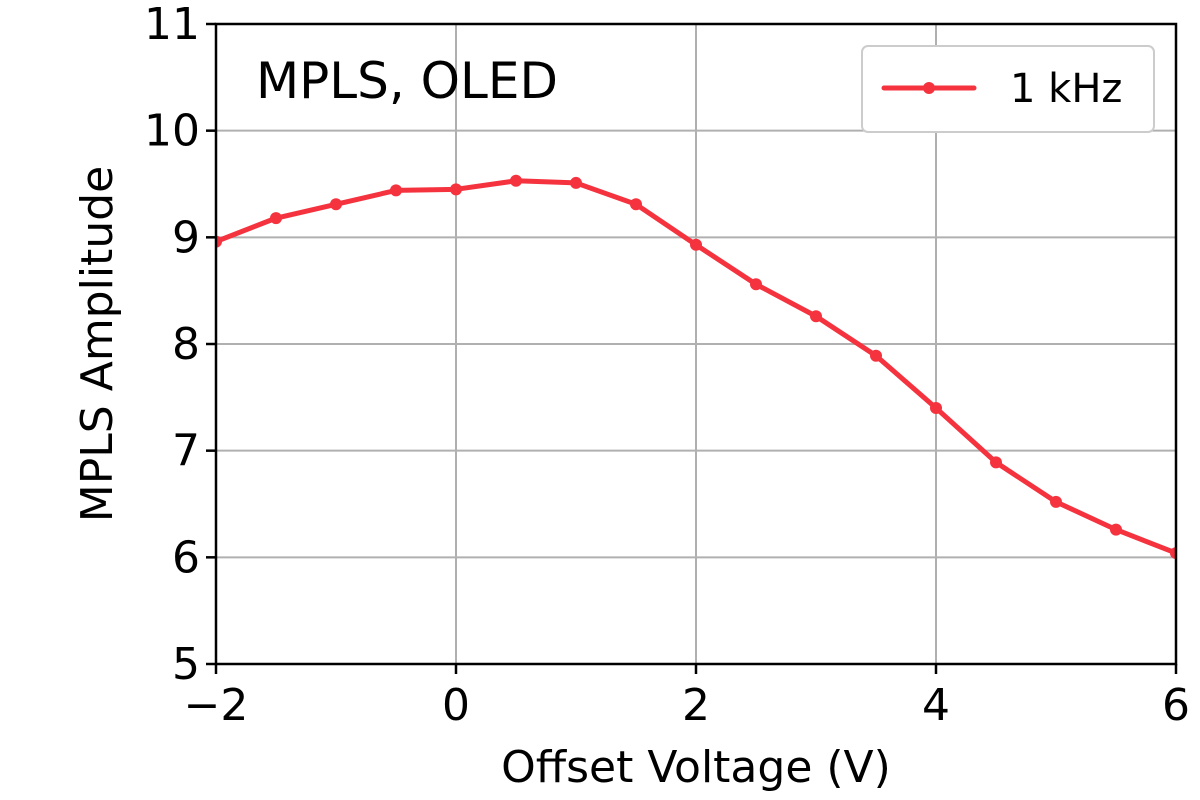 The image size is (1200, 800). What do you see at coordinates (97, 344) in the screenshot?
I see `y-axis-label: MPLS Amplitude` at bounding box center [97, 344].